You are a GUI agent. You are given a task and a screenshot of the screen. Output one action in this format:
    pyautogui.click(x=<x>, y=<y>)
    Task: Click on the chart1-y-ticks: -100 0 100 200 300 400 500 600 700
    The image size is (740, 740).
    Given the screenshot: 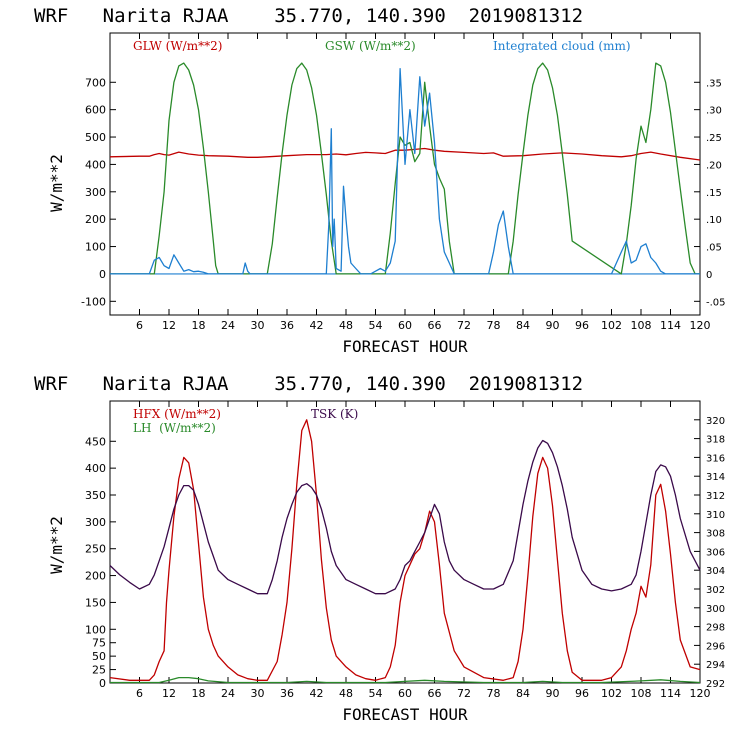 What is the action you would take?
    pyautogui.click(x=98, y=192)
    